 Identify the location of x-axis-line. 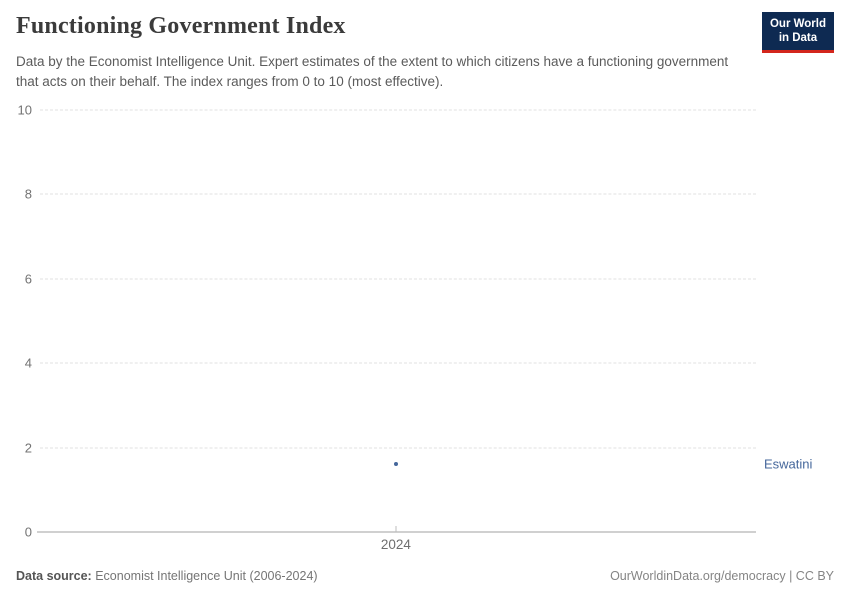
(396, 532).